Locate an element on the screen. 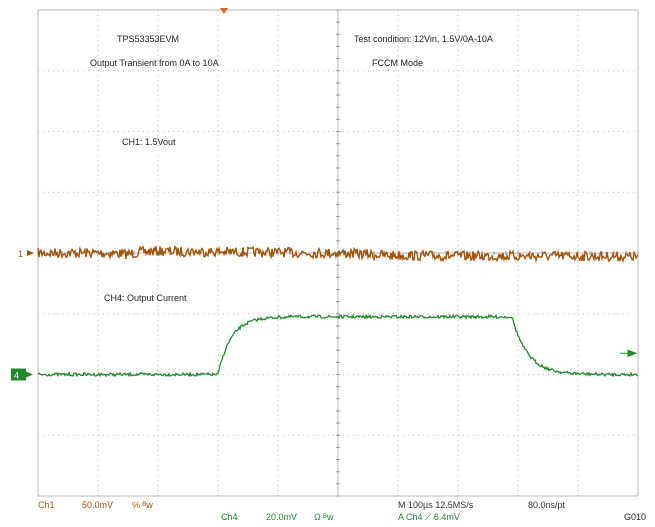 This screenshot has width=655, height=527. footer-figure-id: G010 is located at coordinates (635, 517).